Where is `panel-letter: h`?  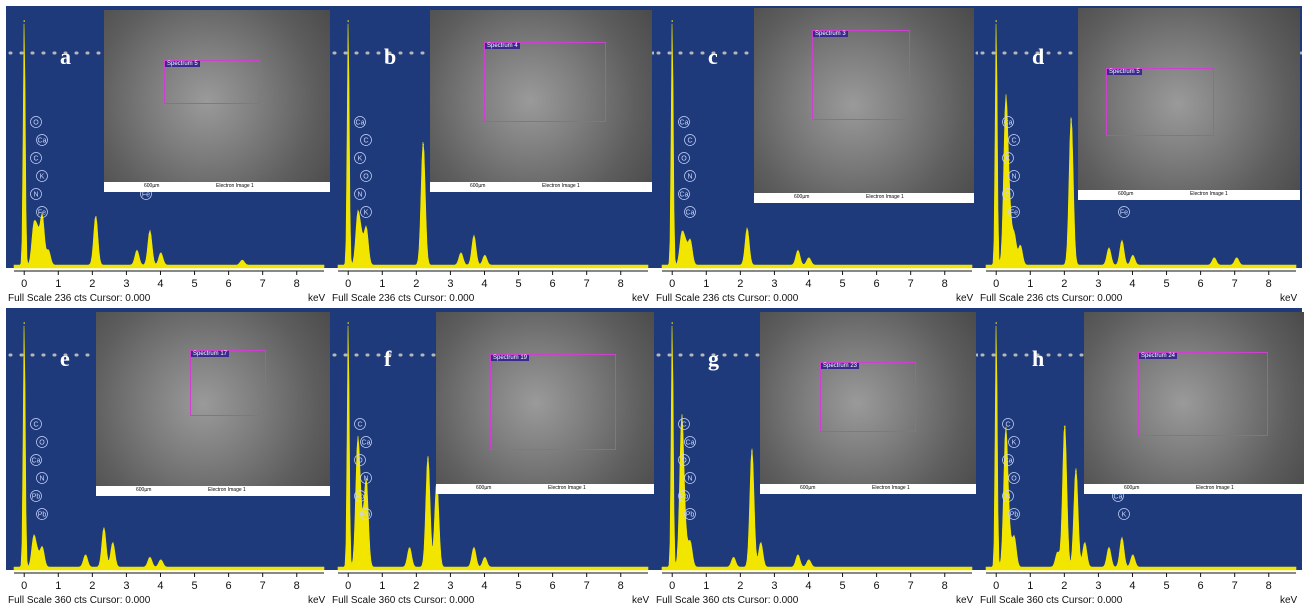 panel-letter: h is located at coordinates (1038, 358).